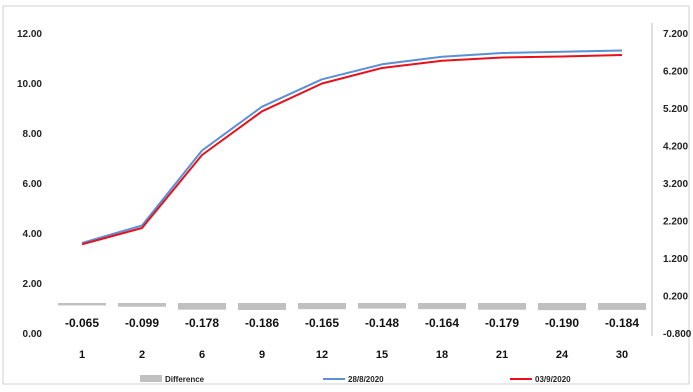 This screenshot has width=693, height=392. Describe the element at coordinates (675, 259) in the screenshot. I see `right-axis-tick-label: 1.200` at that location.